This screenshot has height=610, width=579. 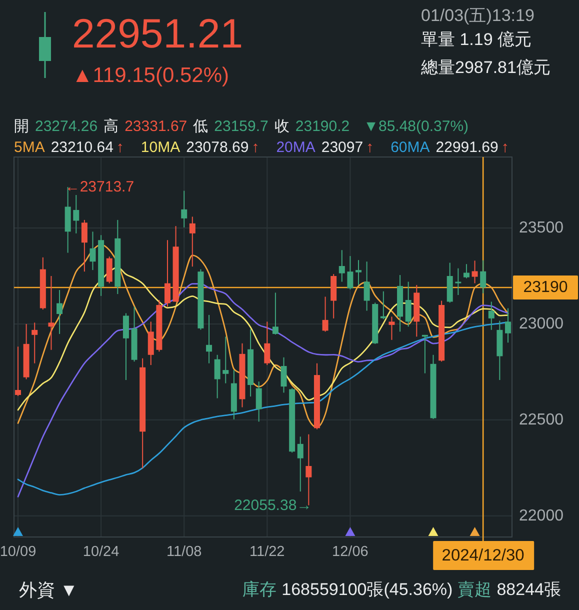 I want to click on text: ▼85.48(0.37%), so click(x=416, y=126).